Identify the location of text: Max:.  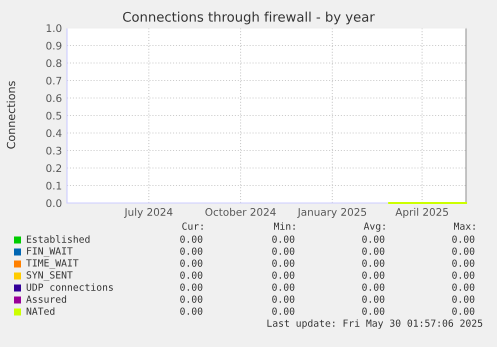
(464, 226).